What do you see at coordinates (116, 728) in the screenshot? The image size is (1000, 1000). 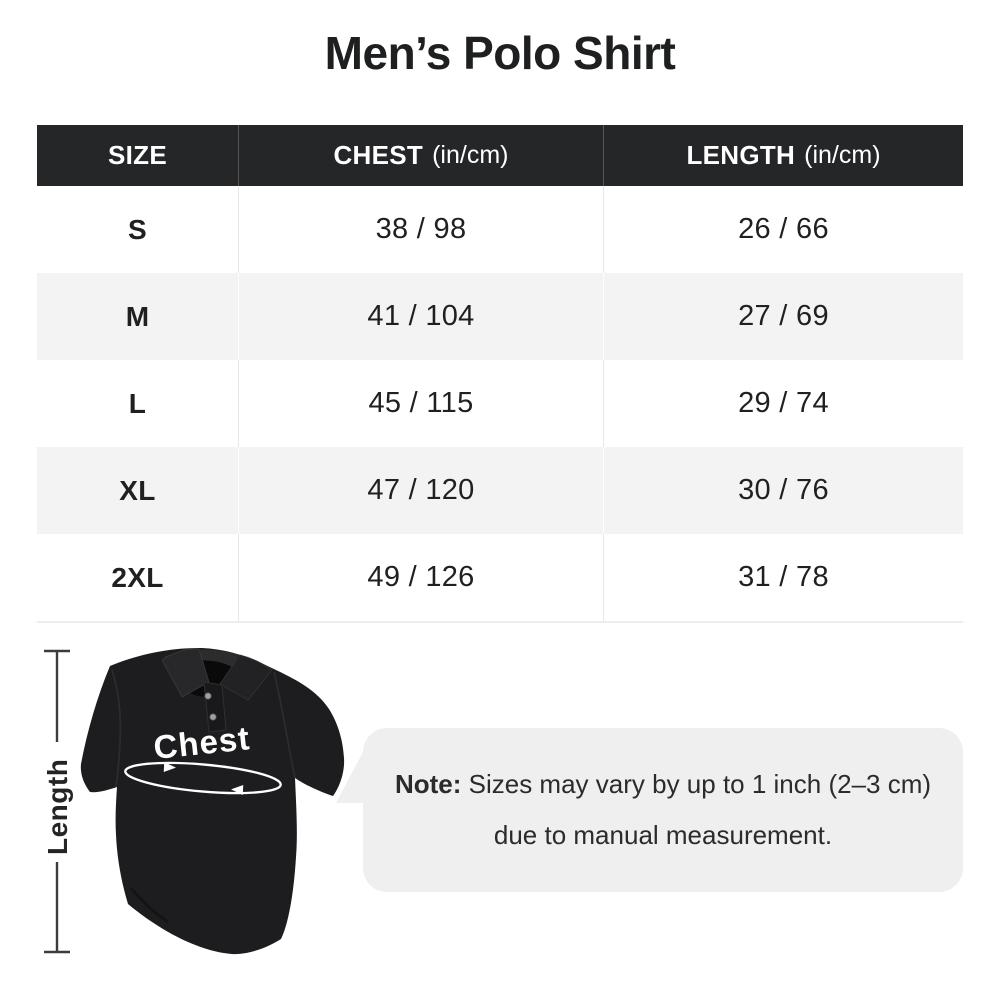 I see `left-sleeve-seam` at bounding box center [116, 728].